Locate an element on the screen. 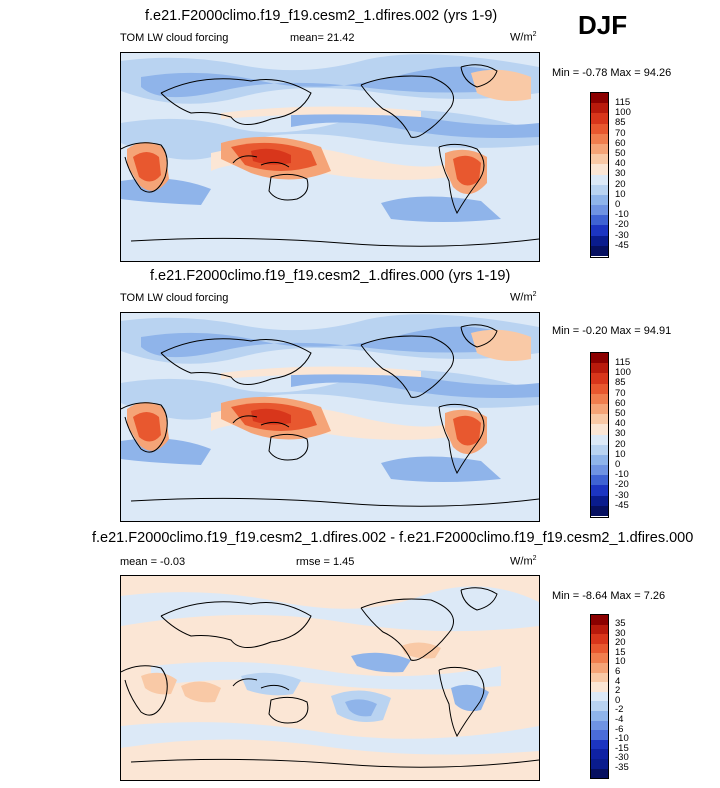  panel3-rmse: rmse = 1.45 is located at coordinates (325, 562).